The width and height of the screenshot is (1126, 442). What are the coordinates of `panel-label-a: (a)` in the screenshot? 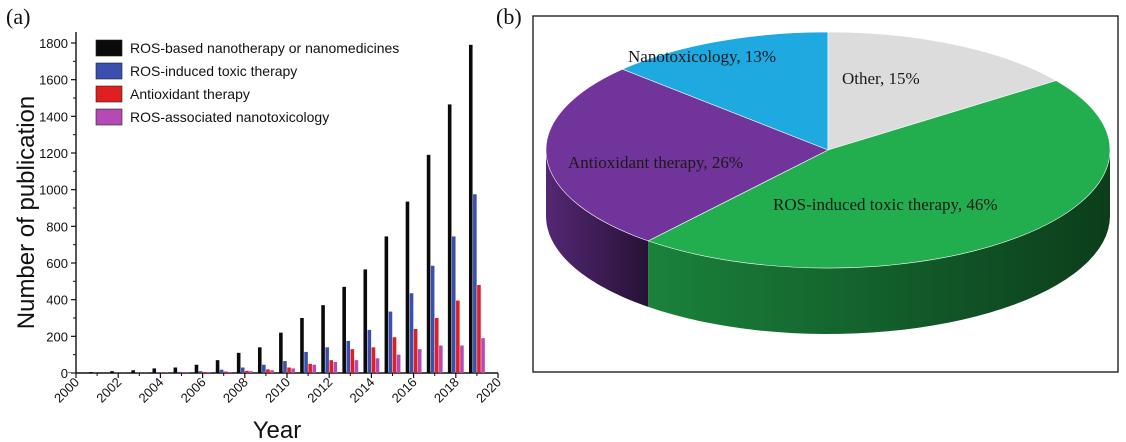 It's located at (18, 16).